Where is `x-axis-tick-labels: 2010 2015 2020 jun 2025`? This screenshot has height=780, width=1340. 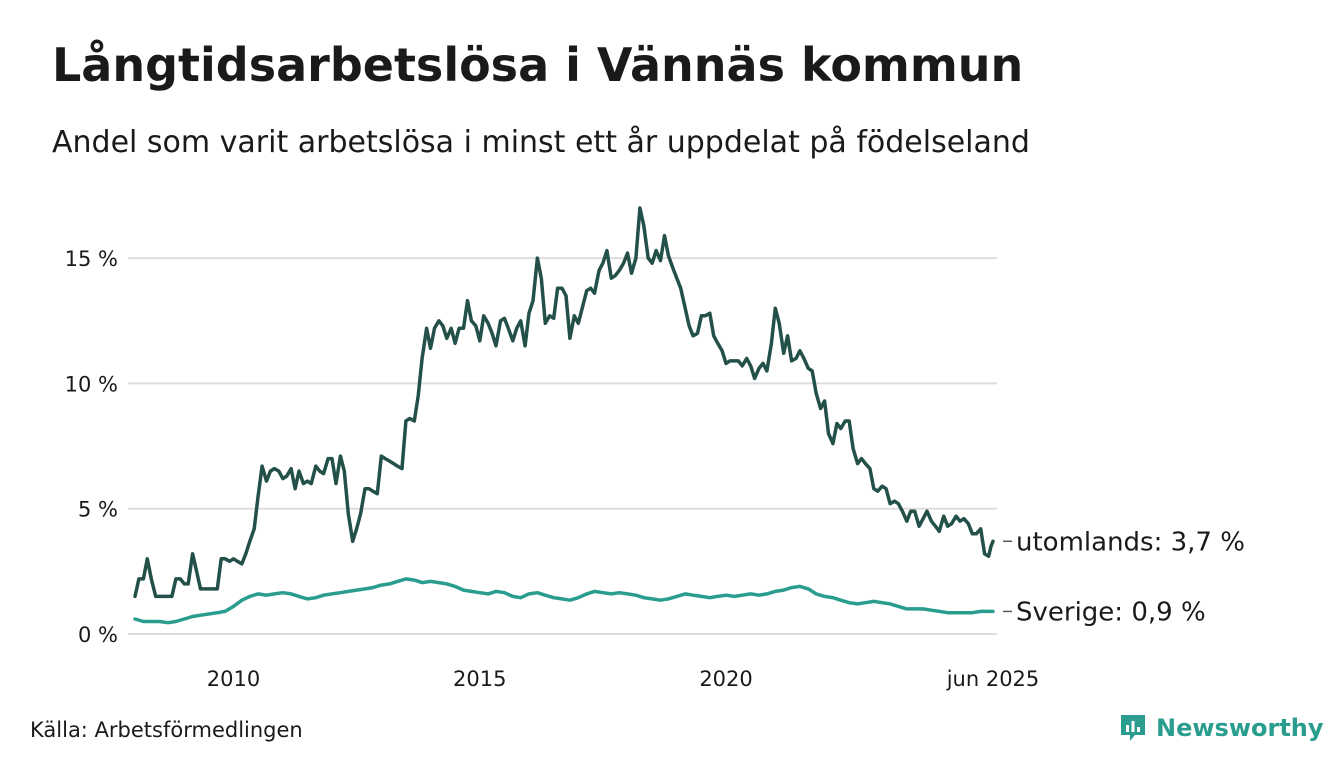 x-axis-tick-labels: 2010 2015 2020 jun 2025 is located at coordinates (623, 679).